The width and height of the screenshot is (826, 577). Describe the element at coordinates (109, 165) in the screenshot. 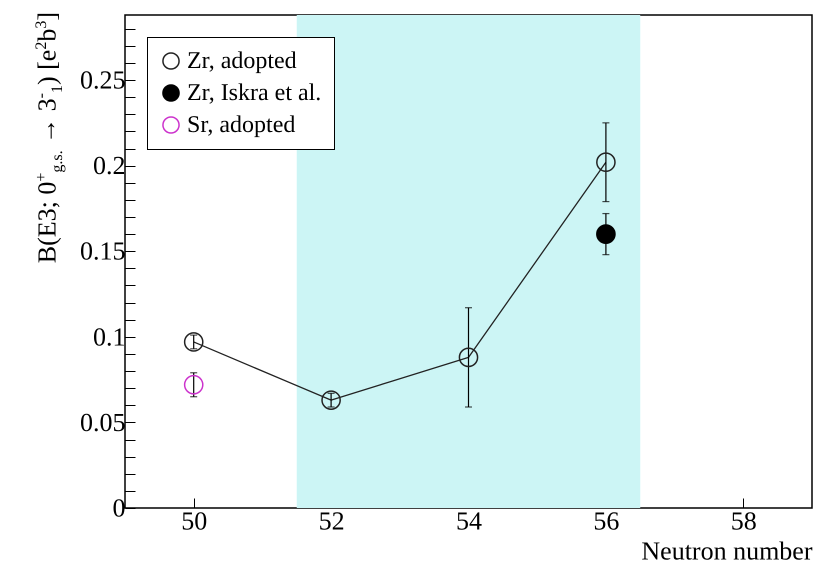

I see `y-tick-label: 0.2` at that location.